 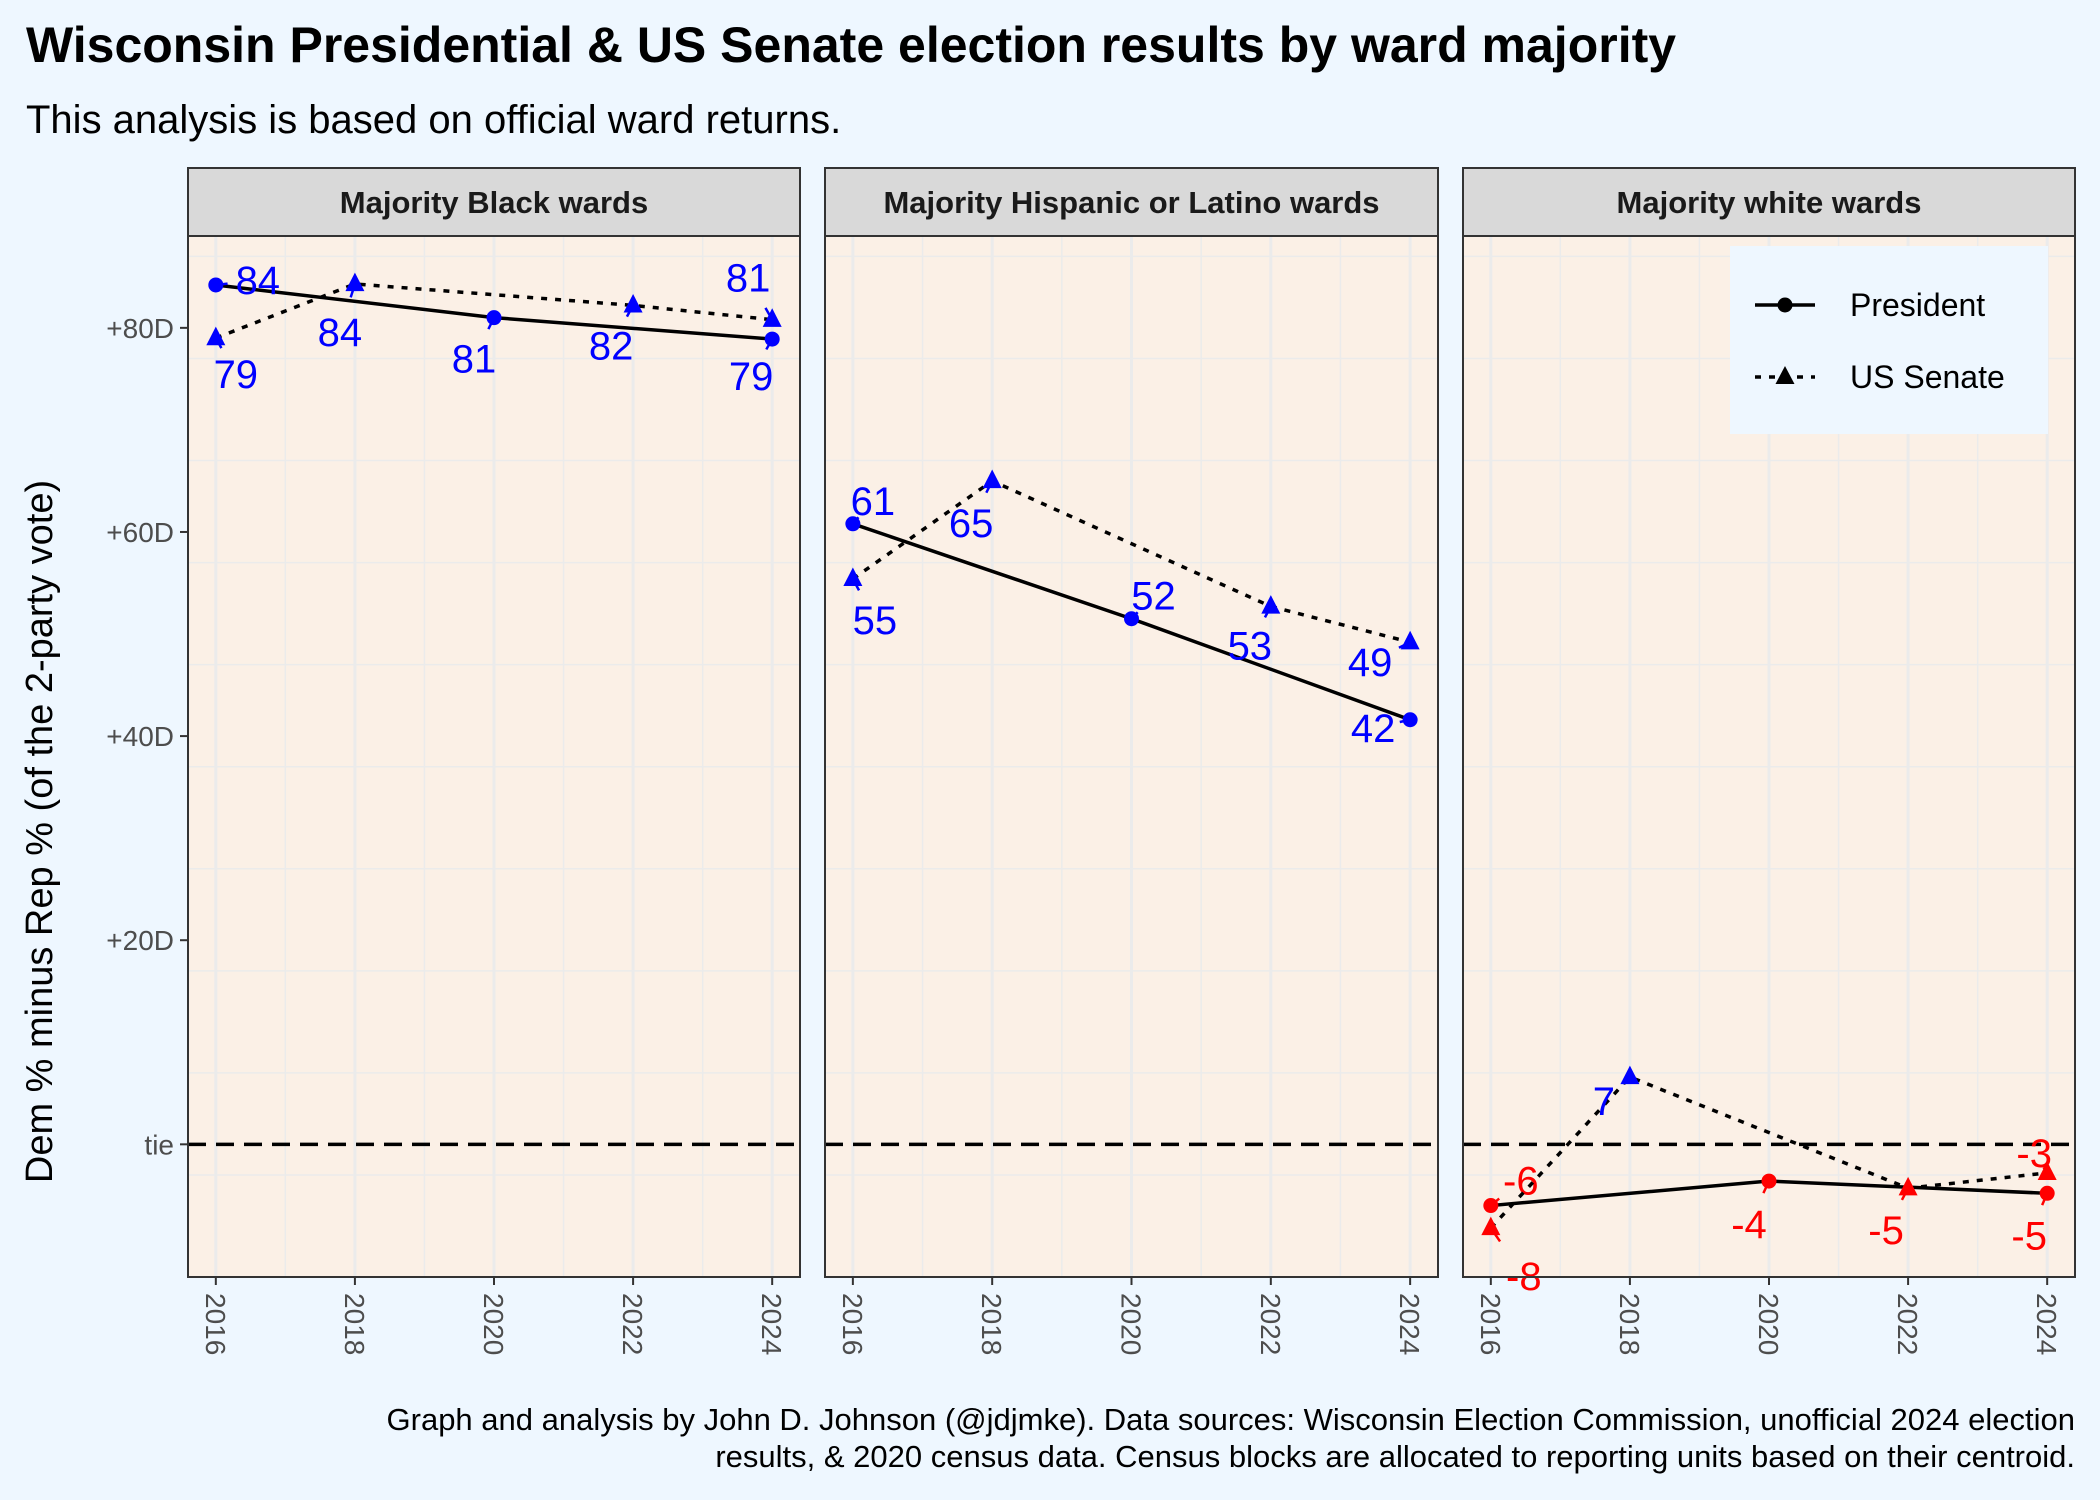 I want to click on y-tick-label: tie, so click(x=159, y=1144).